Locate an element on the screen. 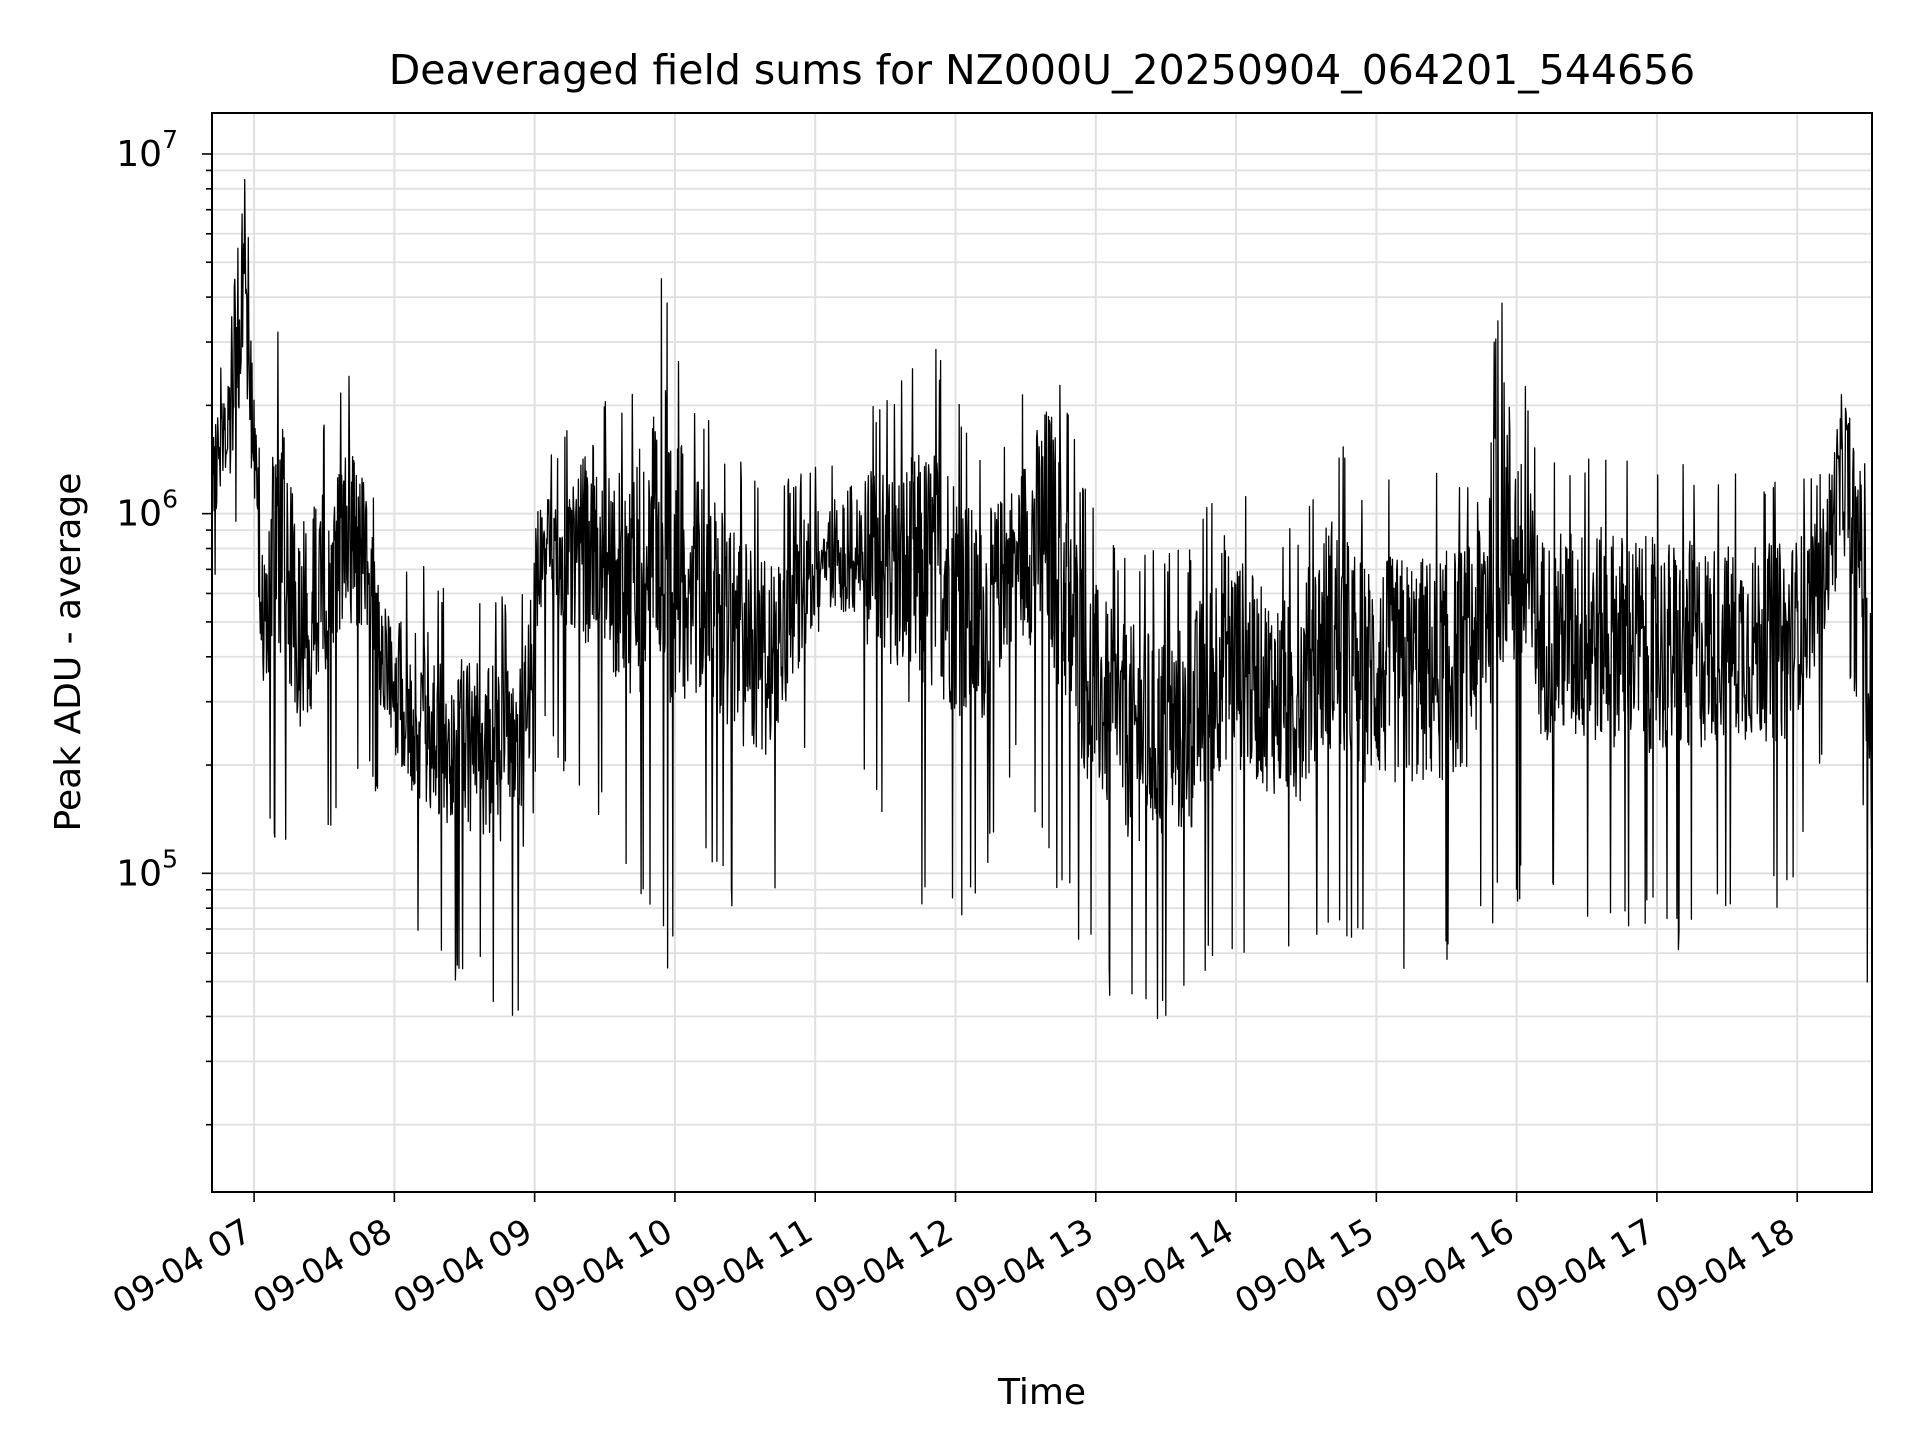 Image resolution: width=1920 pixels, height=1445 pixels. x-tick-label: 09-04 15 is located at coordinates (1304, 1266).